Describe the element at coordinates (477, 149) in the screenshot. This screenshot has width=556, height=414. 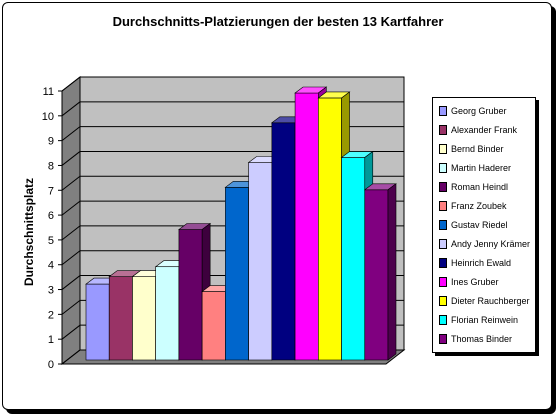
I see `legend-label: Bernd Binder` at that location.